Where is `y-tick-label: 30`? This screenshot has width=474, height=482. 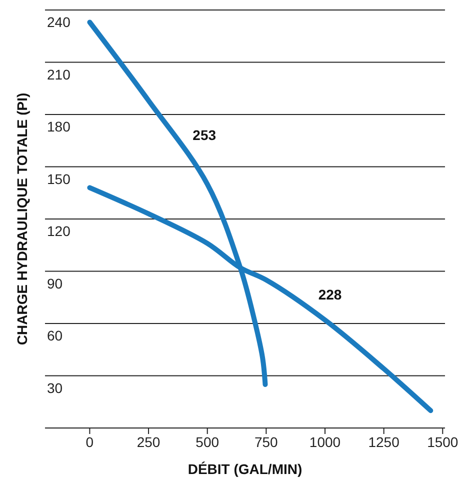
y-tick-label: 30 is located at coordinates (55, 388).